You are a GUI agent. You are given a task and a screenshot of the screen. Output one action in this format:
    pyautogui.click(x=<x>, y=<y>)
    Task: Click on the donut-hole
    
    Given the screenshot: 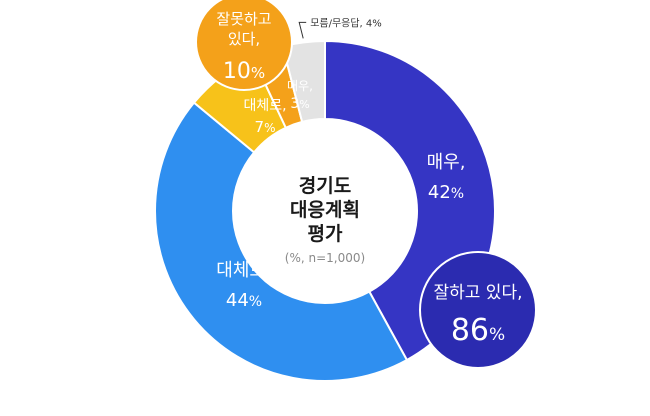 What is the action you would take?
    pyautogui.click(x=325, y=211)
    